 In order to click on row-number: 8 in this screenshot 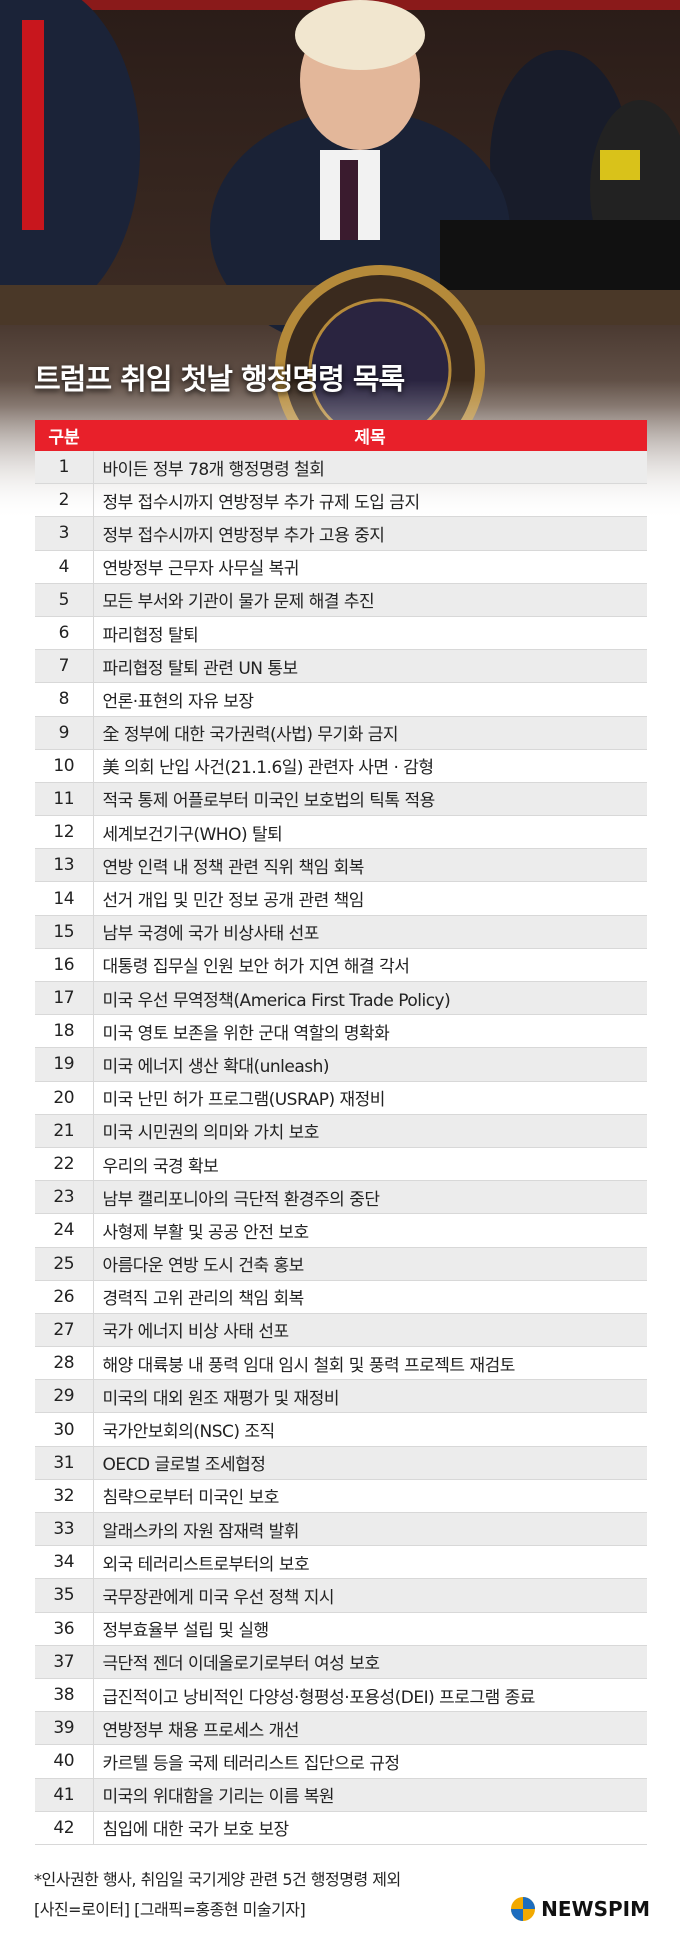, I will do `click(64, 699)`.